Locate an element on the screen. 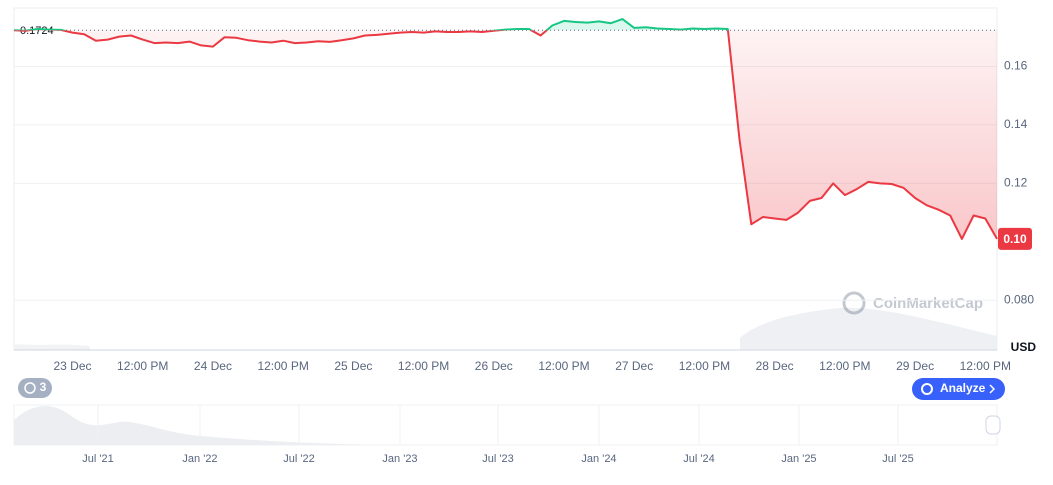 Image resolution: width=1053 pixels, height=485 pixels. analyze-button: Analyze is located at coordinates (958, 389).